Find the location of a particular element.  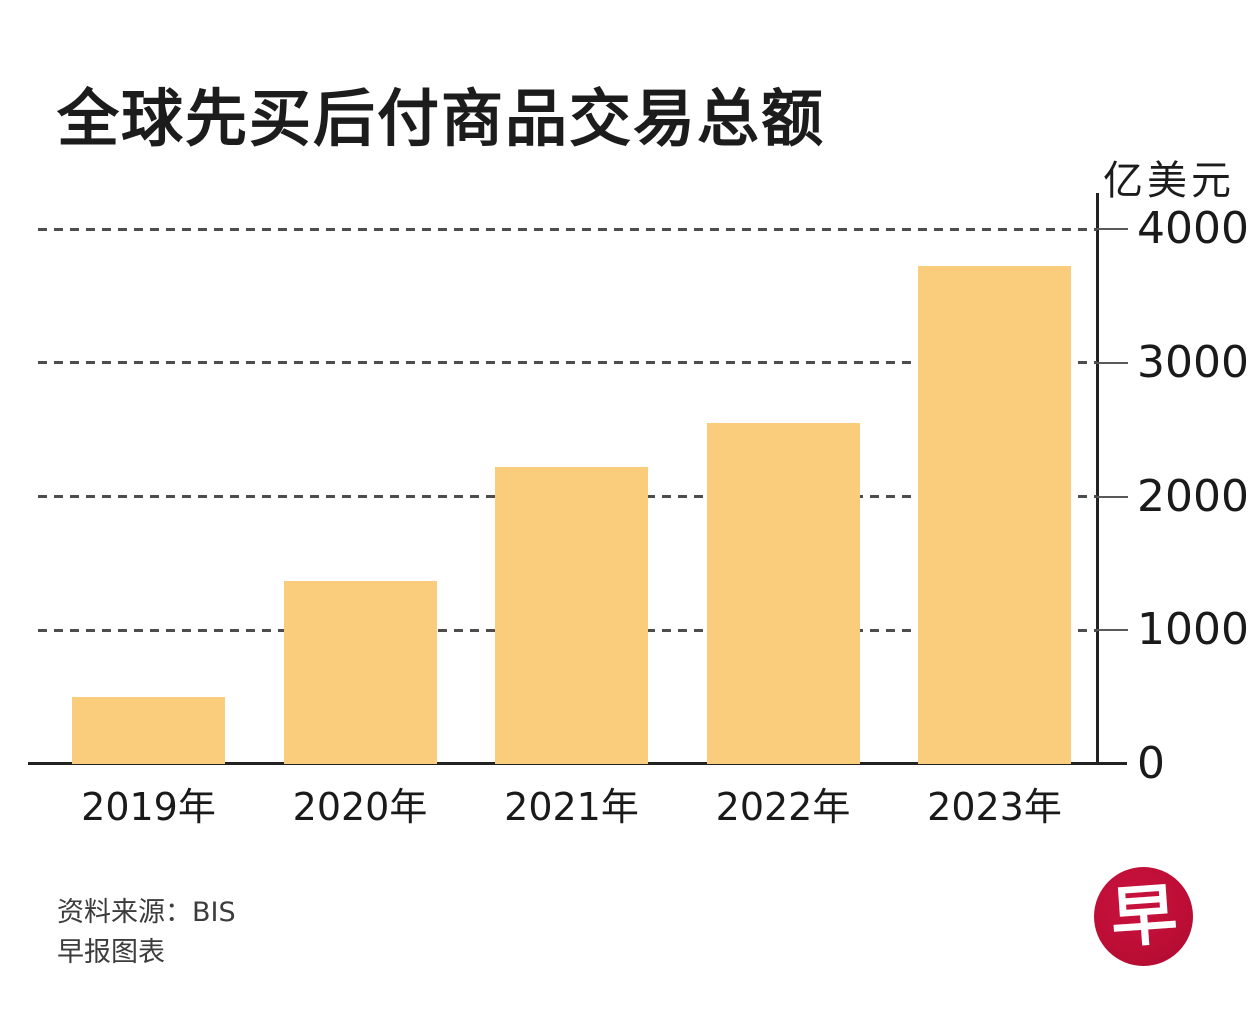

x-tick-label: 2023年 is located at coordinates (994, 807).